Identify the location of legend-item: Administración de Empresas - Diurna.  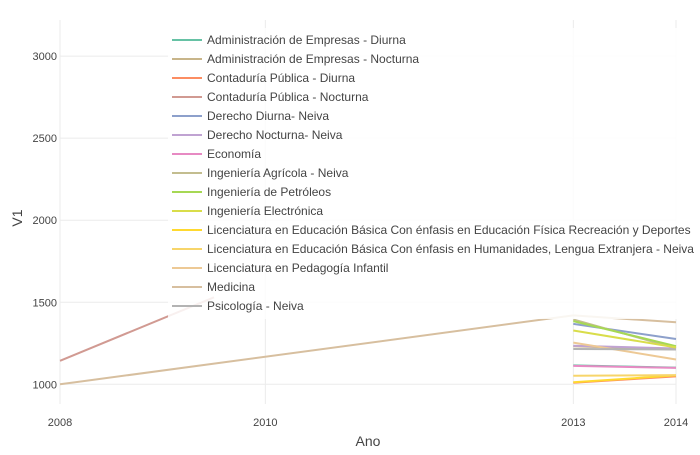
(289, 40).